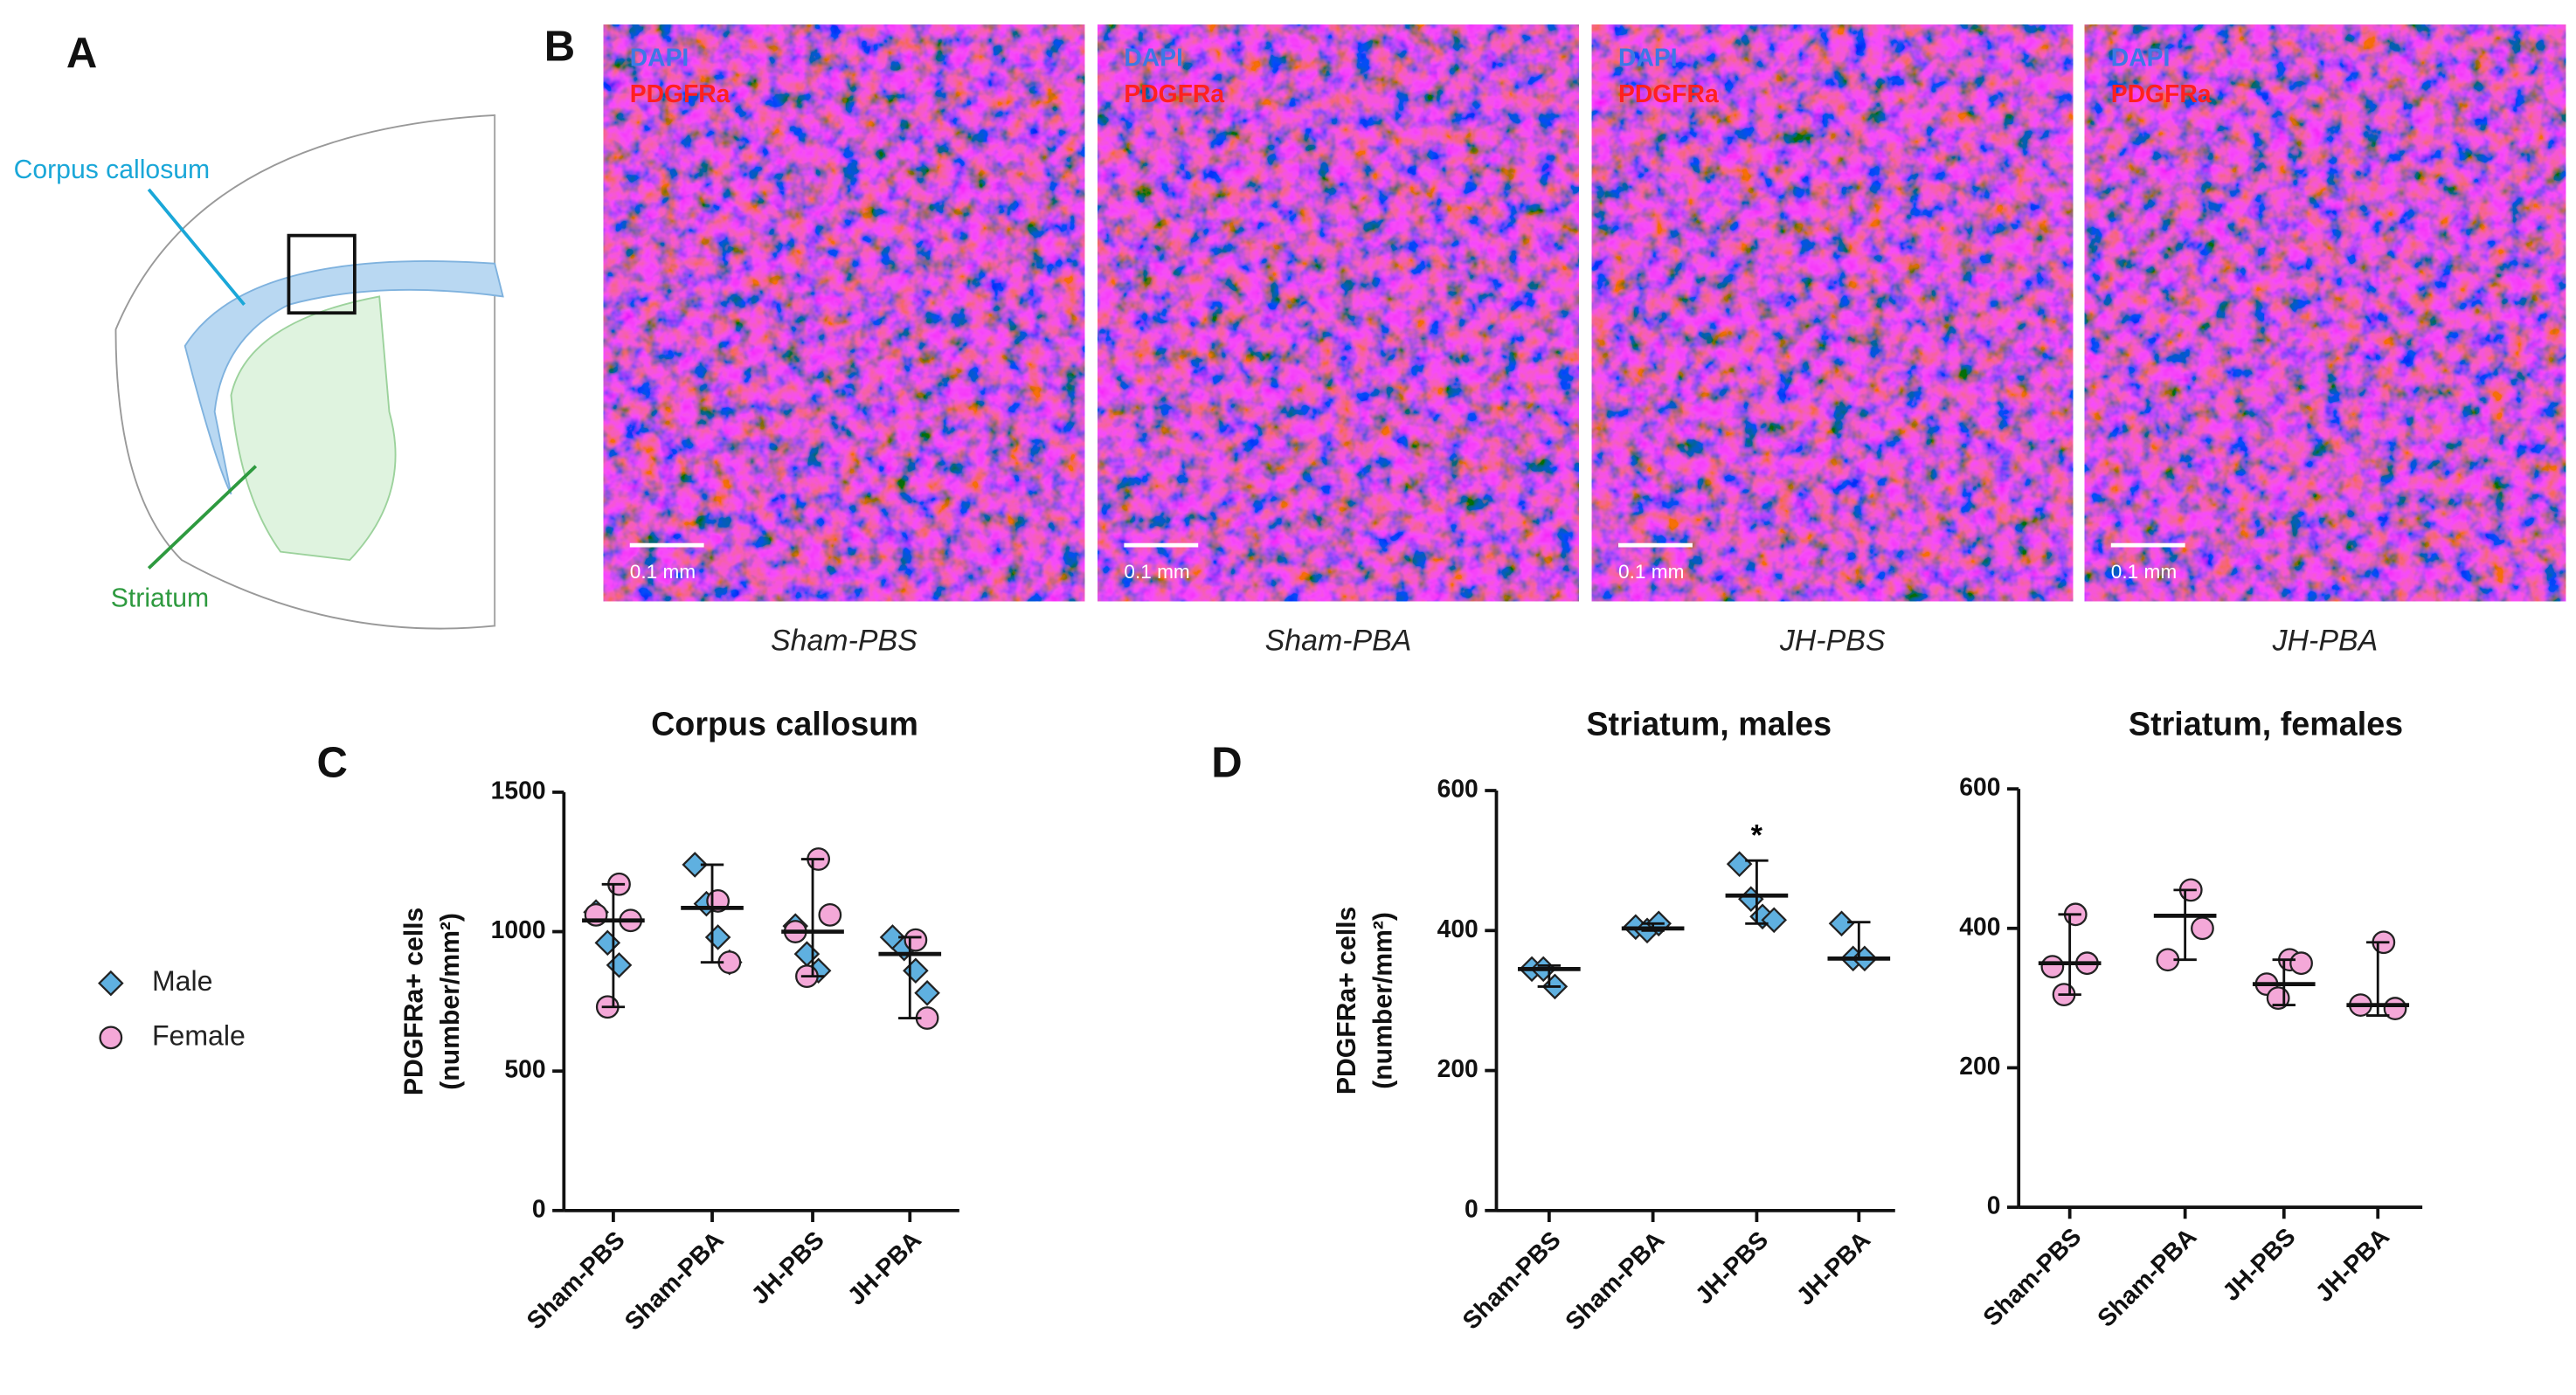 This screenshot has width=2576, height=1395. Describe the element at coordinates (172, 1008) in the screenshot. I see `legend: Male Female` at that location.